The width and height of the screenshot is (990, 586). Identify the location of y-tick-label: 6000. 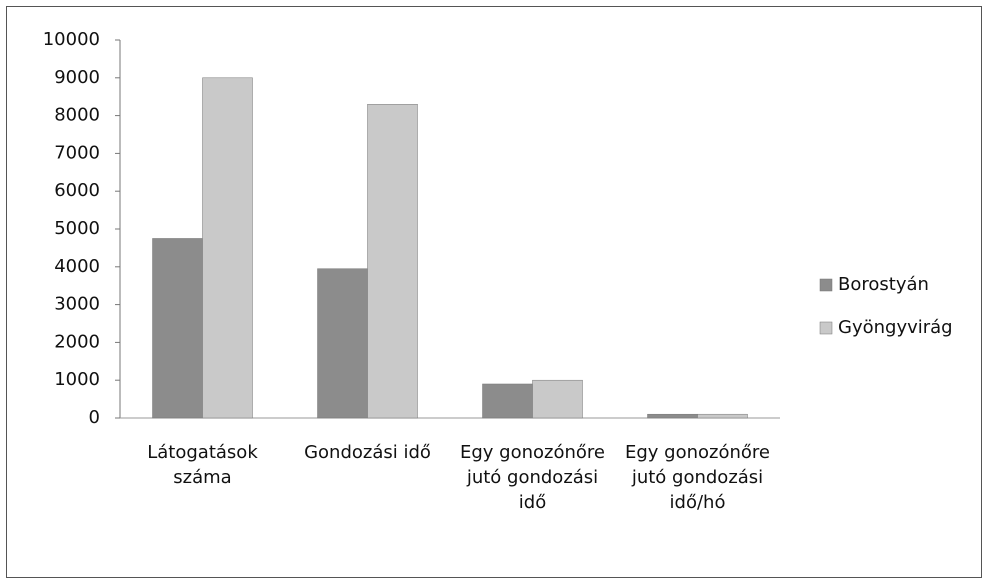
(77, 190).